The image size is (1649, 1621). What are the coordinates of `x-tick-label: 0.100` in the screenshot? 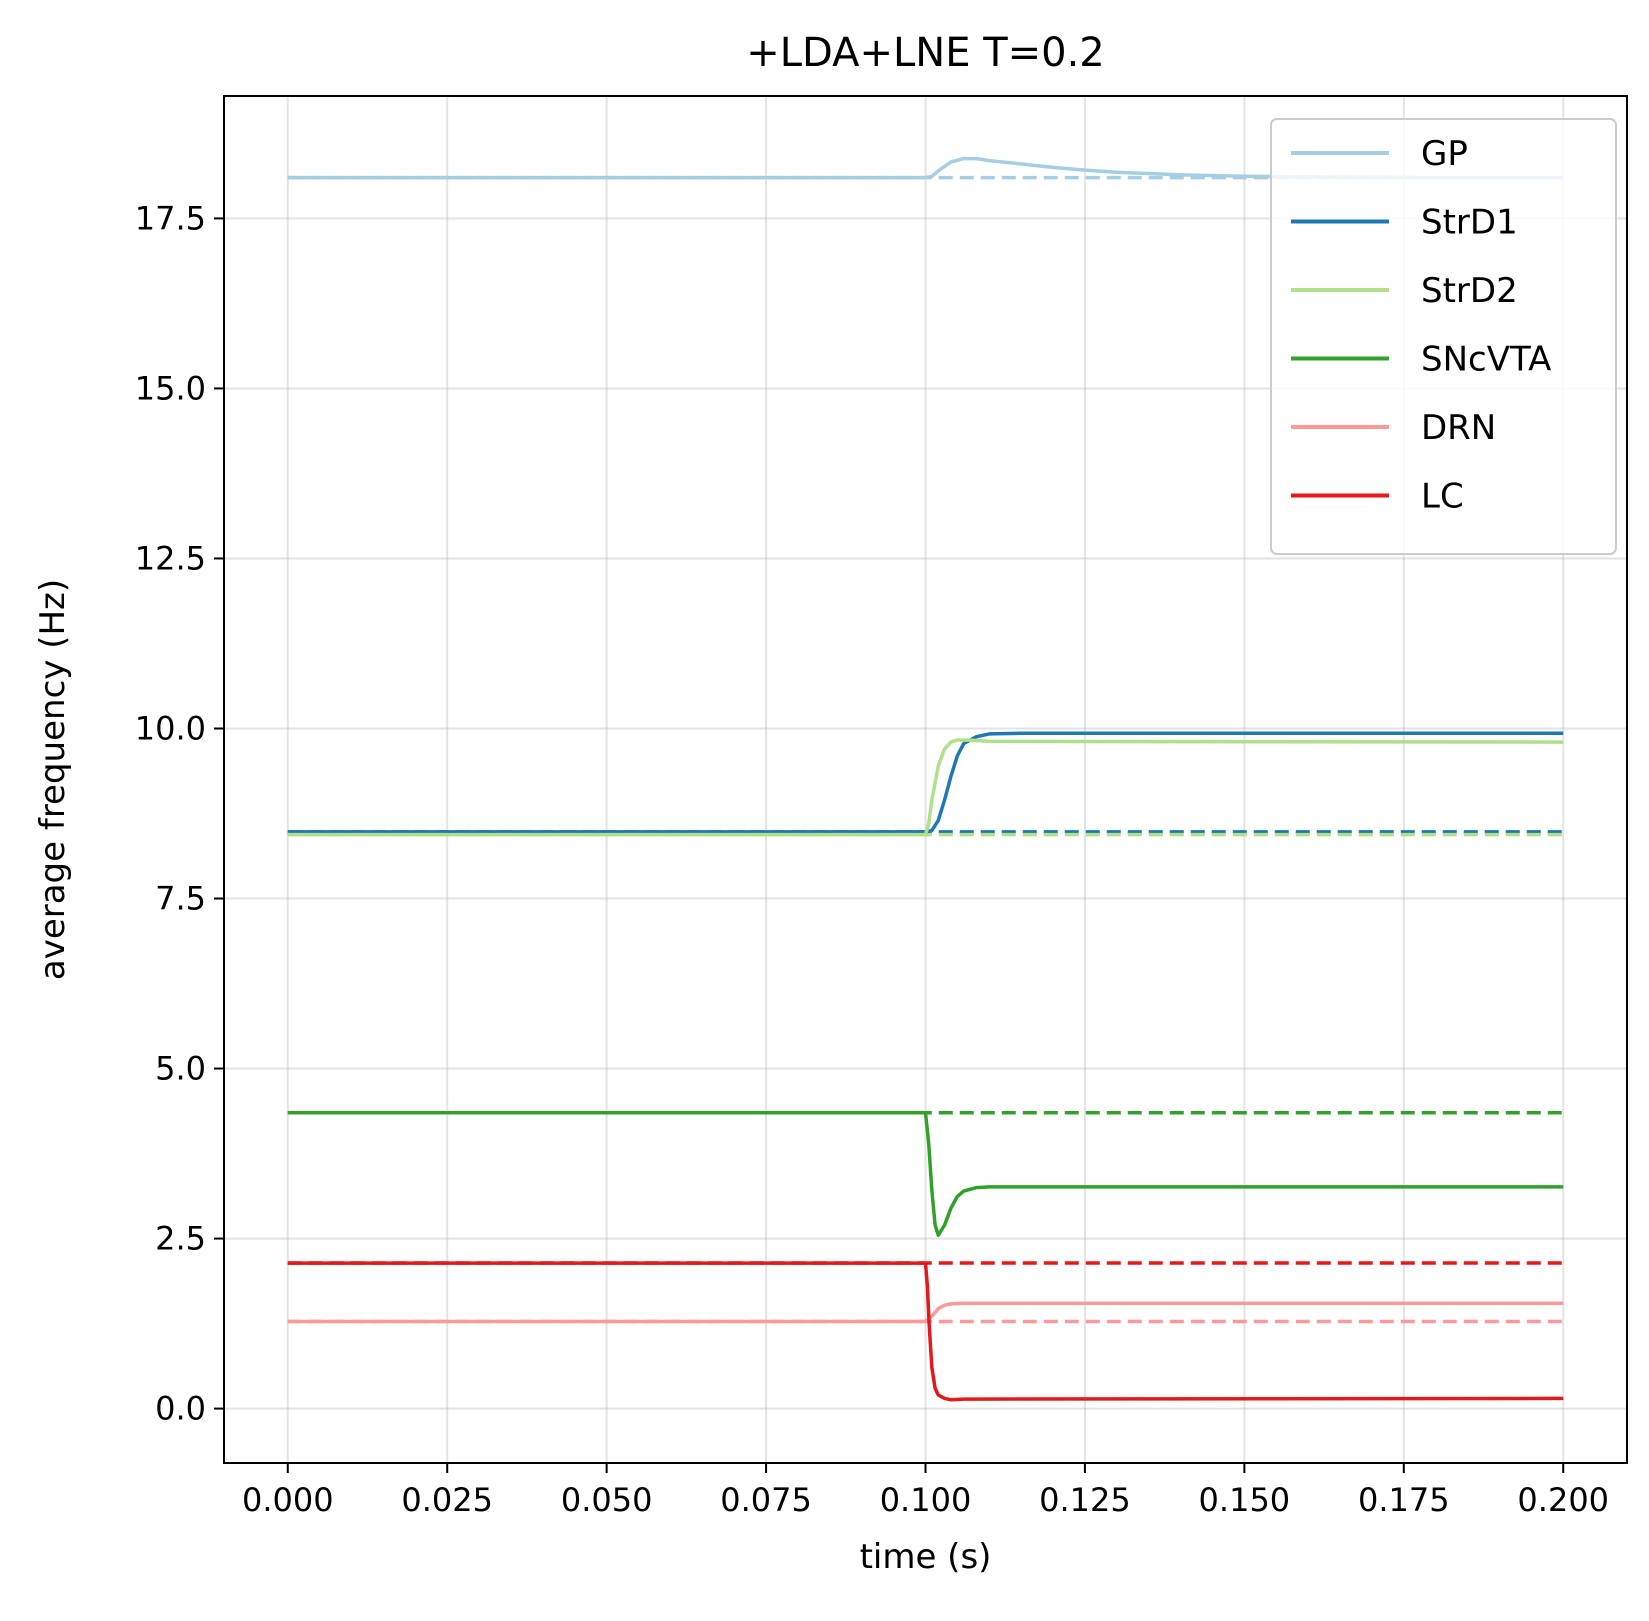 It's located at (926, 1500).